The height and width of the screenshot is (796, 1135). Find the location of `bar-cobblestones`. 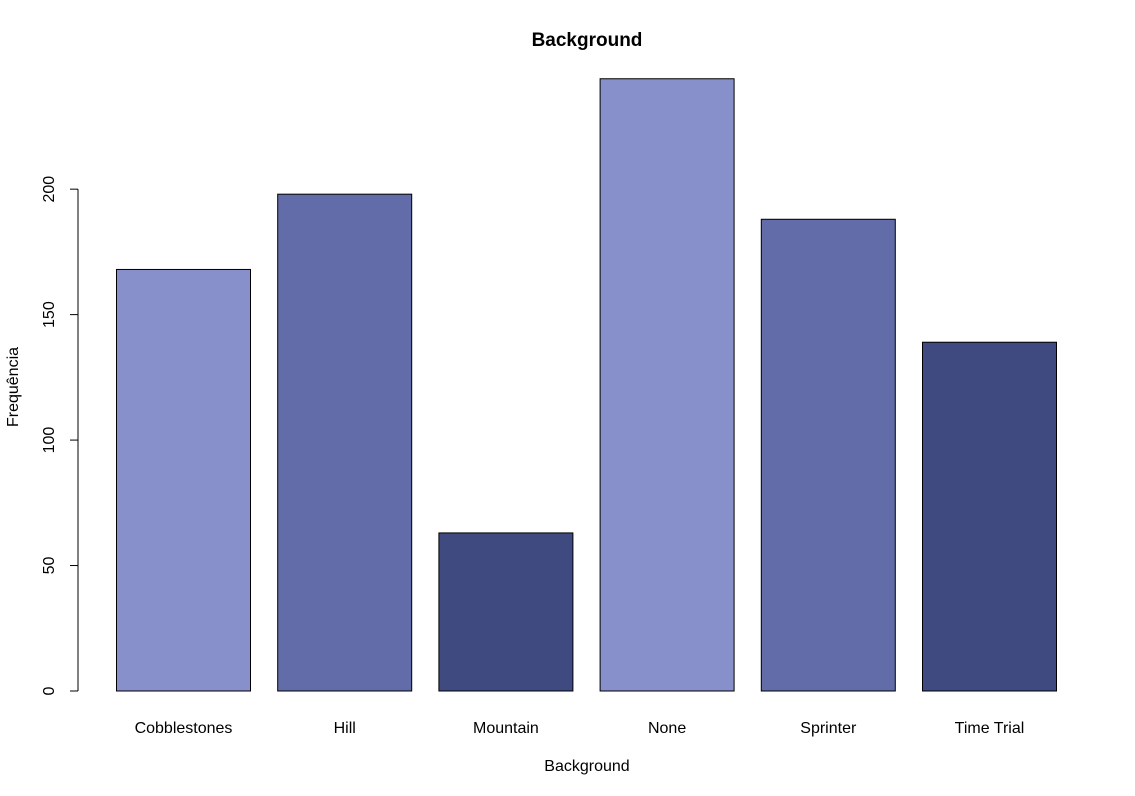

bar-cobblestones is located at coordinates (183, 480).